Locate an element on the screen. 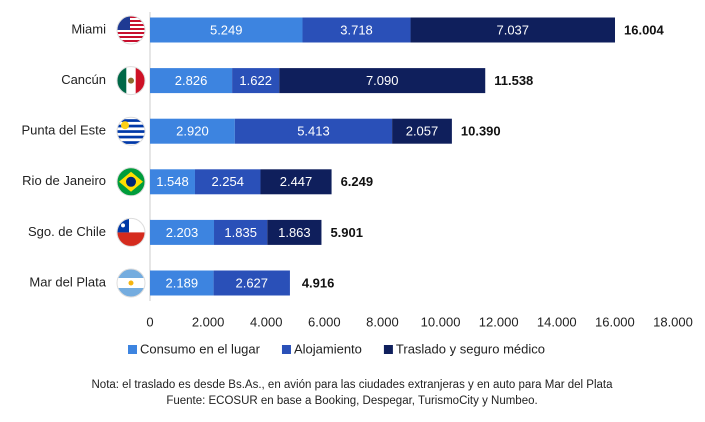 The height and width of the screenshot is (422, 705). bar-value-label: 2.920 is located at coordinates (192, 131).